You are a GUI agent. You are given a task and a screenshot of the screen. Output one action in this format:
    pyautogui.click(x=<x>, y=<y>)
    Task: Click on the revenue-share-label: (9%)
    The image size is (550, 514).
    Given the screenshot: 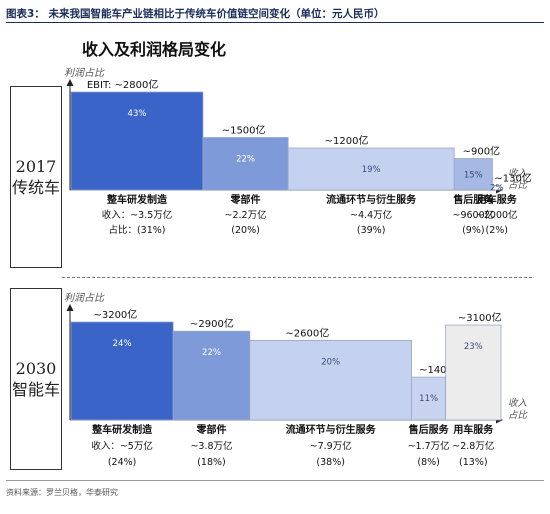 What is the action you would take?
    pyautogui.click(x=473, y=230)
    